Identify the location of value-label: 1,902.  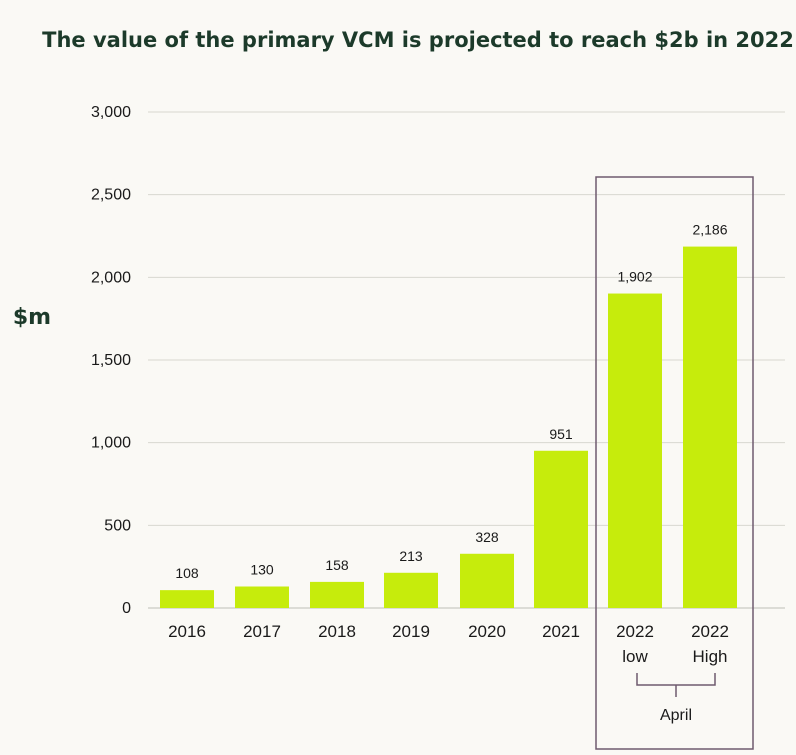
(634, 277).